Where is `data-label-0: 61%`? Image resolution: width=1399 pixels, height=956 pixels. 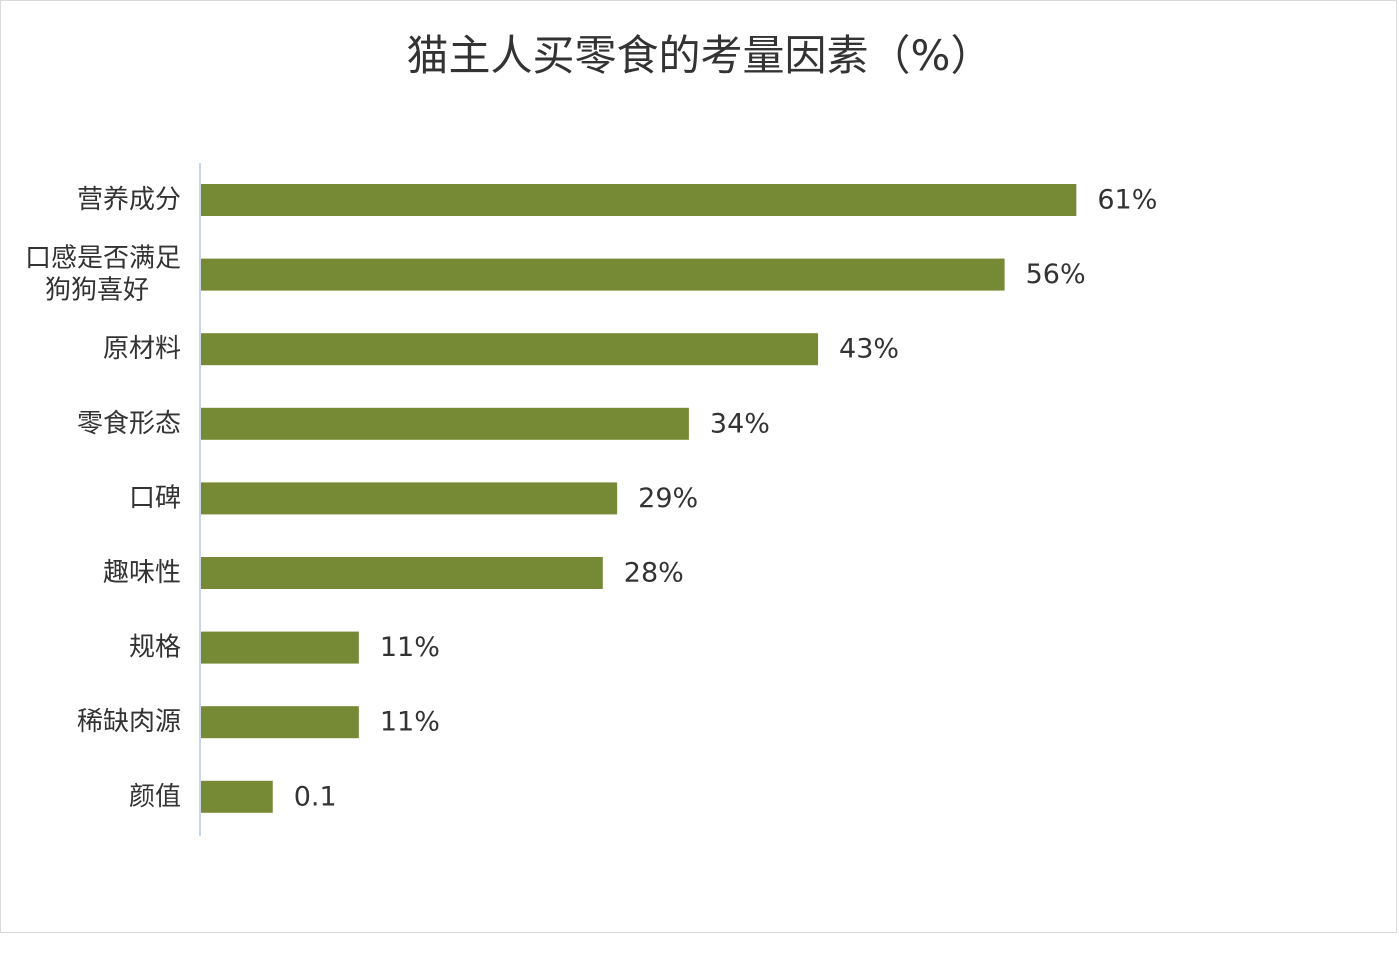
data-label-0: 61% is located at coordinates (1127, 200).